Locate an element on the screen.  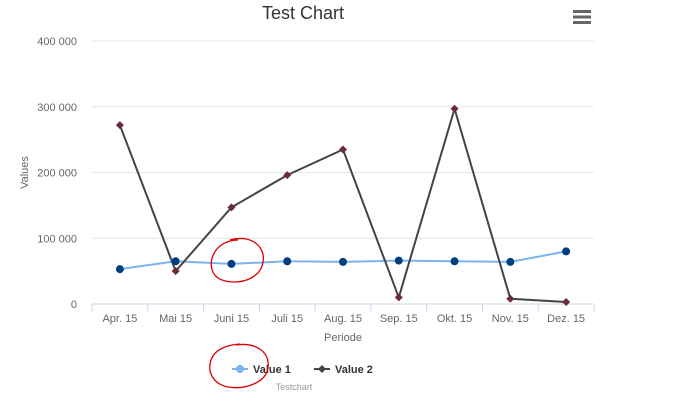
x-tick-label: Juli 15 is located at coordinates (287, 319).